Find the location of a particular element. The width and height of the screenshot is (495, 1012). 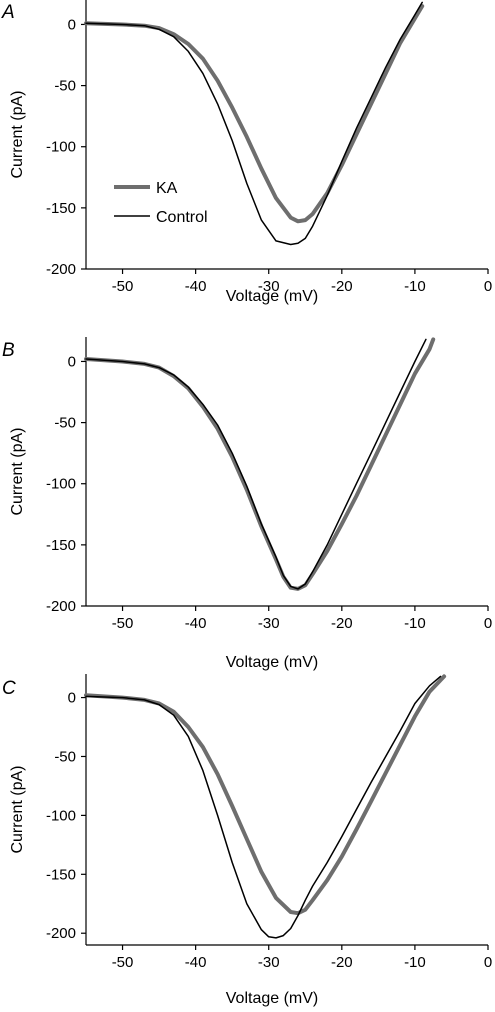

series-line-ka is located at coordinates (254, 114).